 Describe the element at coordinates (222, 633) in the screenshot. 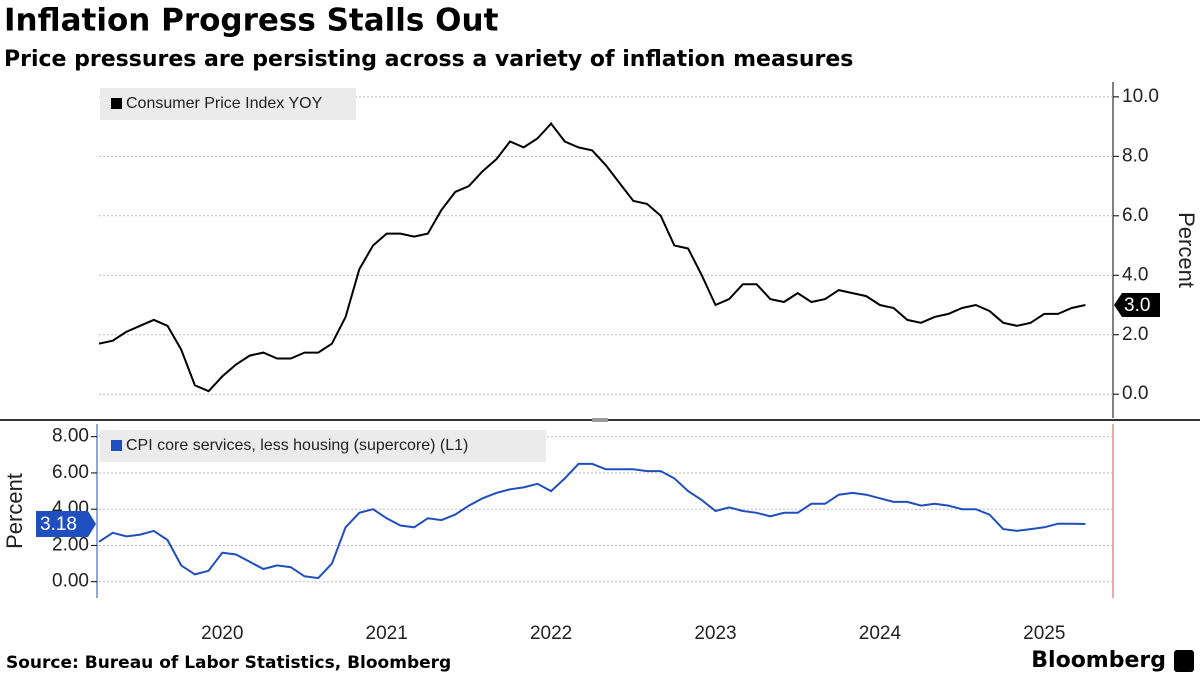

I see `x-tick-label: 2020` at that location.